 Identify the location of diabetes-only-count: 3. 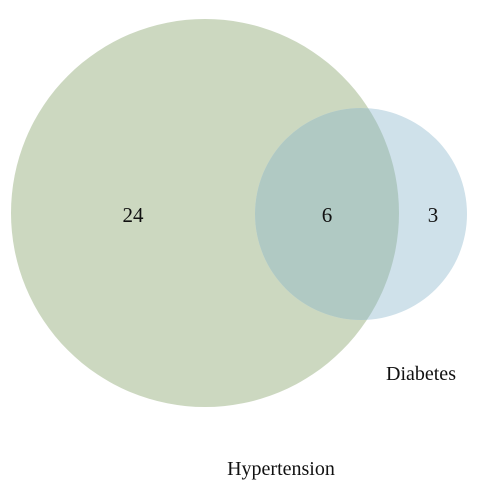
(433, 215).